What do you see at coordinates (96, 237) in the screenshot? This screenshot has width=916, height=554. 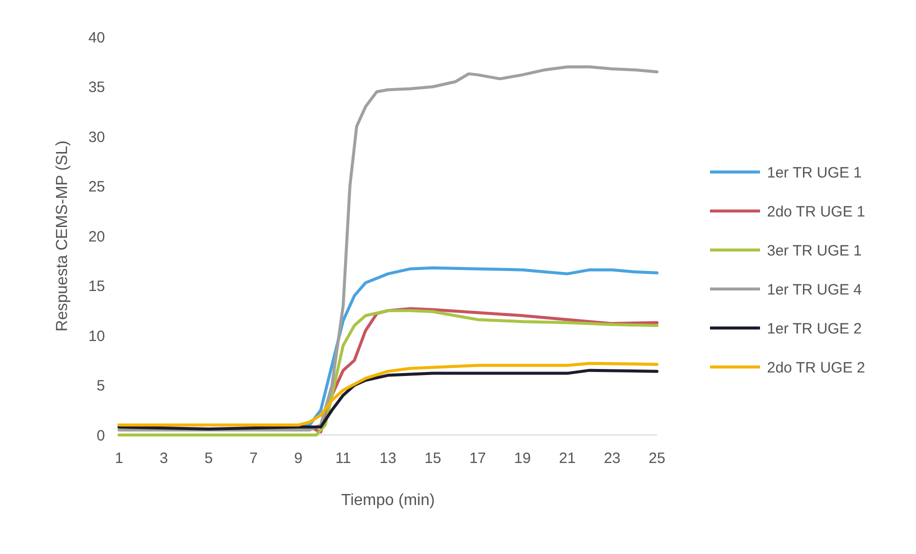 I see `y-tick-label: 20` at bounding box center [96, 237].